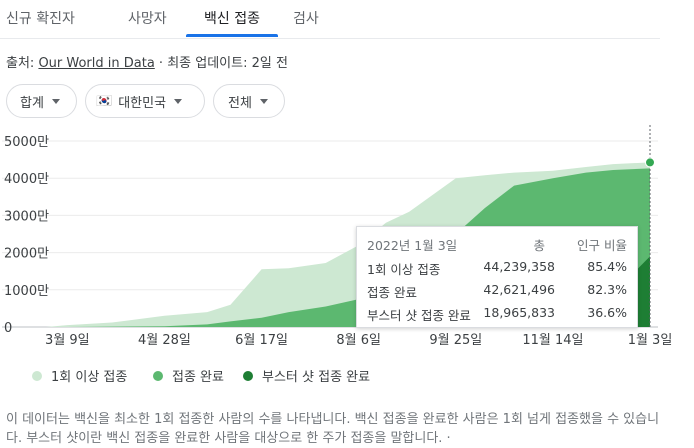 The image size is (694, 448). Describe the element at coordinates (164, 340) in the screenshot. I see `x-tick-label: 4월 28일` at that location.